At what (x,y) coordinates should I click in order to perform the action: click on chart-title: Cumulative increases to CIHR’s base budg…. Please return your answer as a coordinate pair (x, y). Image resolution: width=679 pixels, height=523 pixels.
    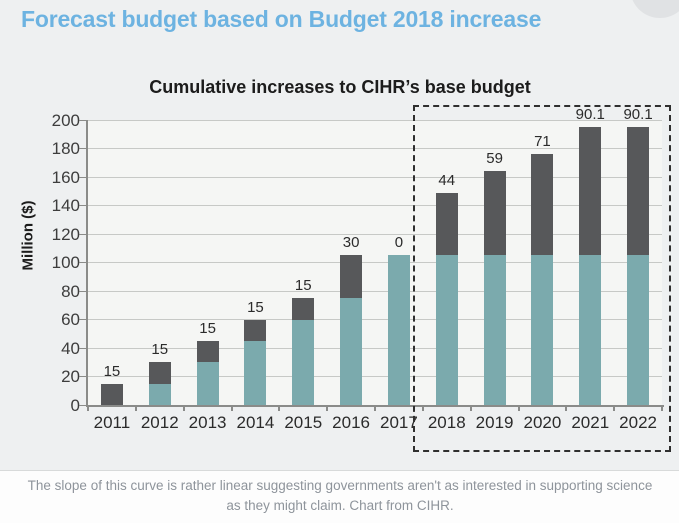
    Looking at the image, I should click on (340, 87).